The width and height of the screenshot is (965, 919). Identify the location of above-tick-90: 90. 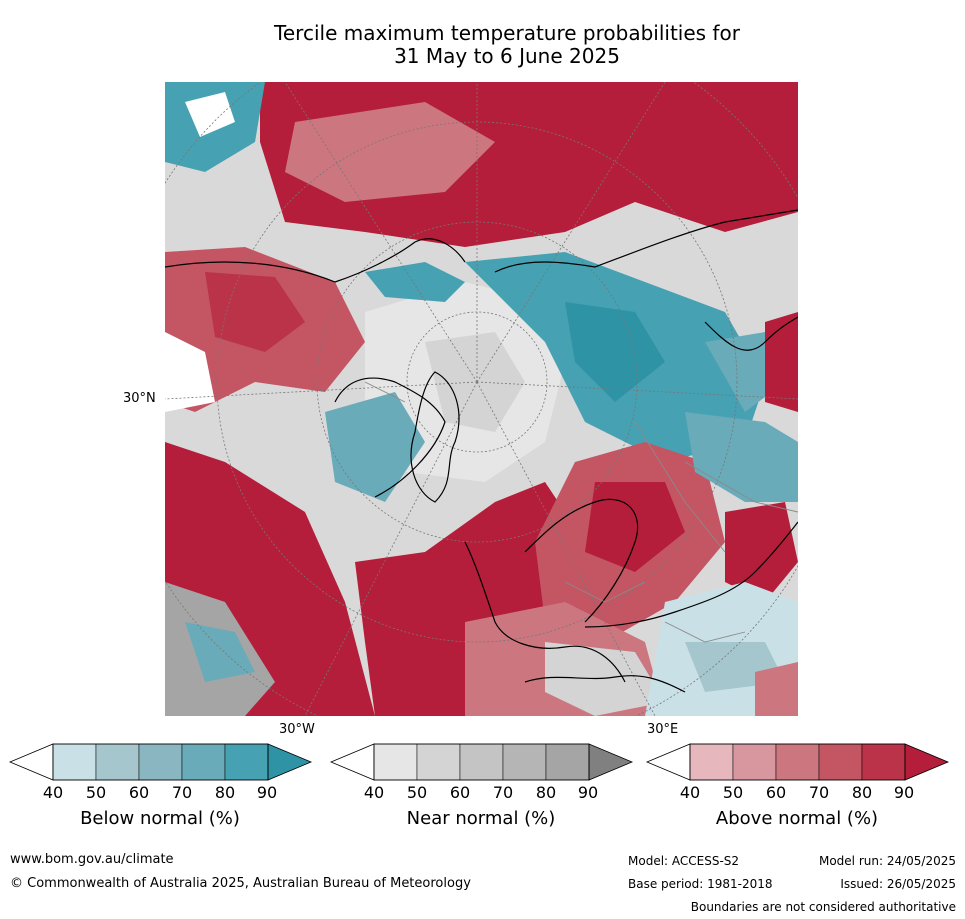
(904, 792).